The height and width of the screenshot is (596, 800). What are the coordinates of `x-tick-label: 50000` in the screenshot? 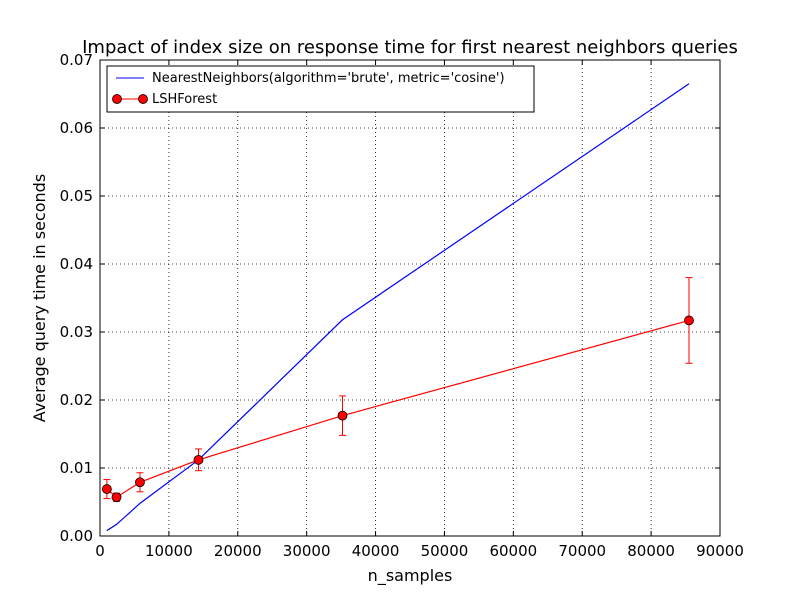 It's located at (445, 551).